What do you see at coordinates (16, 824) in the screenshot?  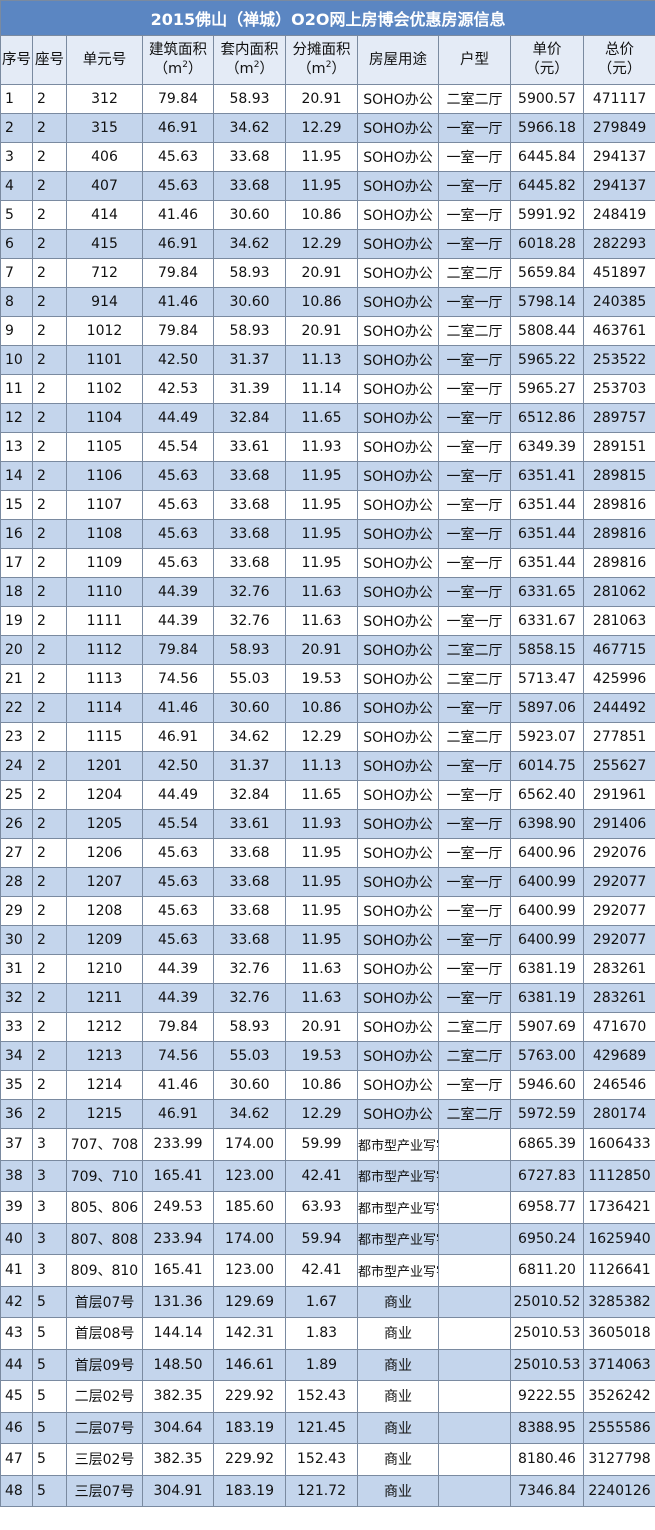 I see `cell-index: 26` at bounding box center [16, 824].